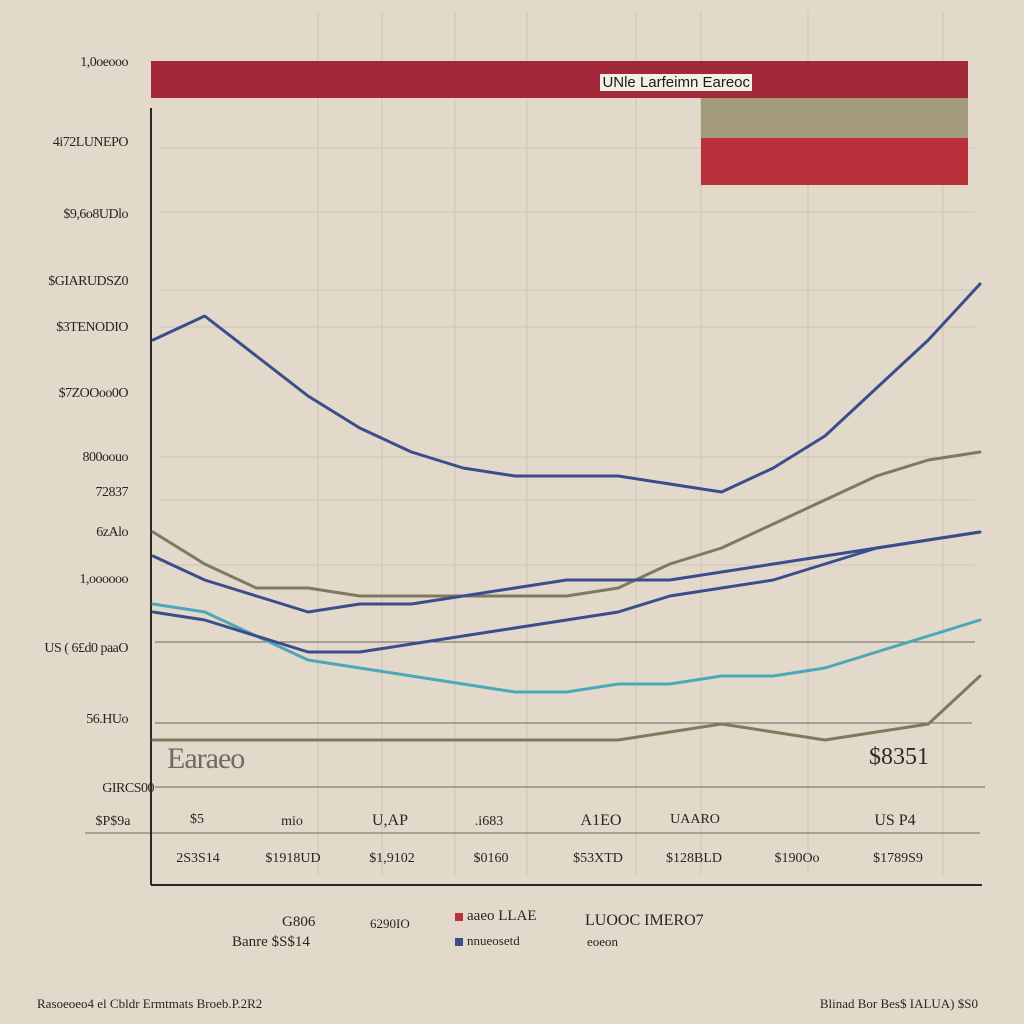 This screenshot has height=1024, width=1024. Describe the element at coordinates (898, 1003) in the screenshot. I see `footer-note: Blinad Bor Bes$ IALUA) $S0` at that location.